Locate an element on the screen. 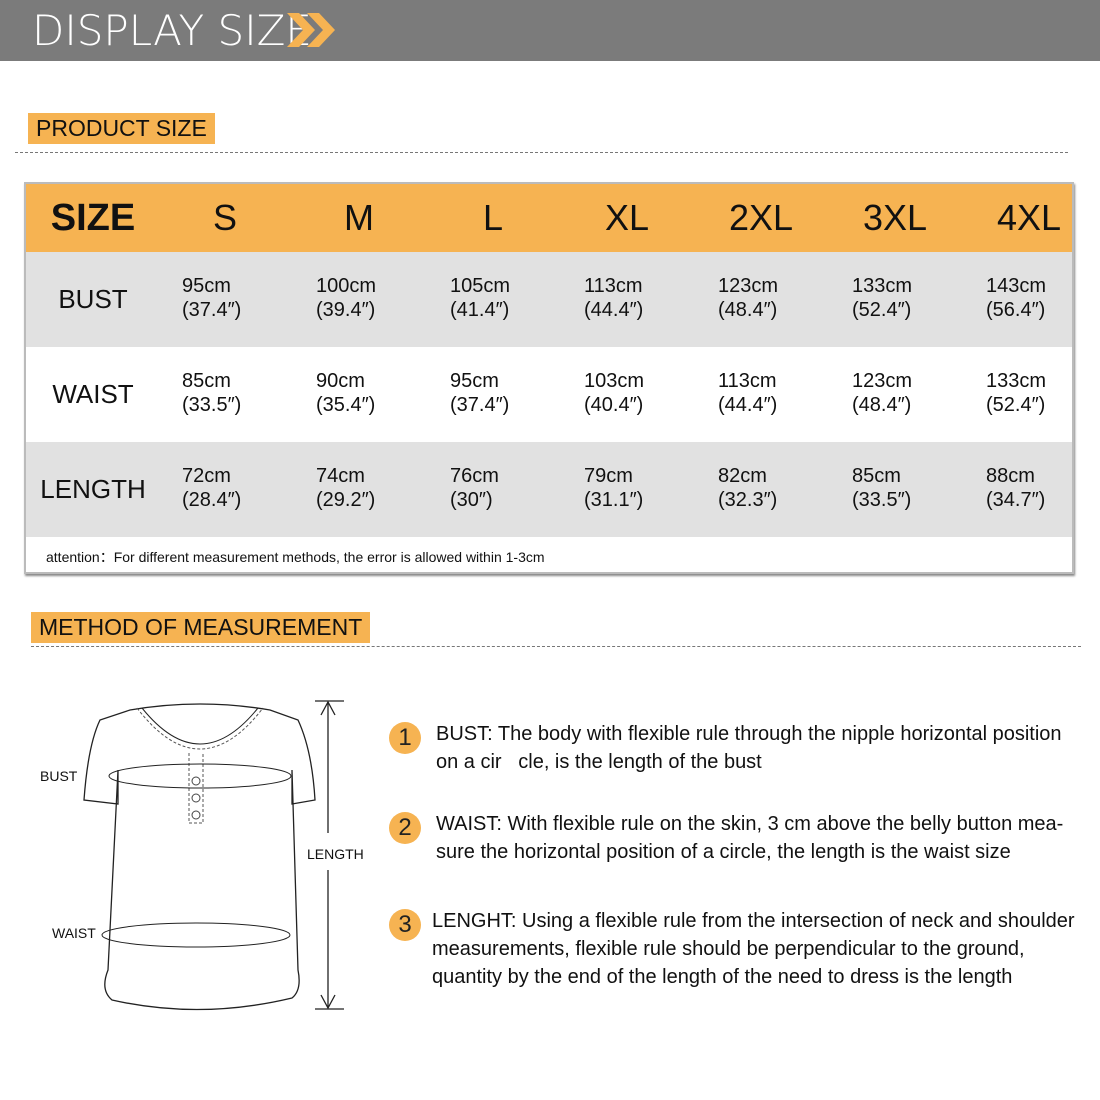 The height and width of the screenshot is (1100, 1100). cm-value: 90cm is located at coordinates (340, 381).